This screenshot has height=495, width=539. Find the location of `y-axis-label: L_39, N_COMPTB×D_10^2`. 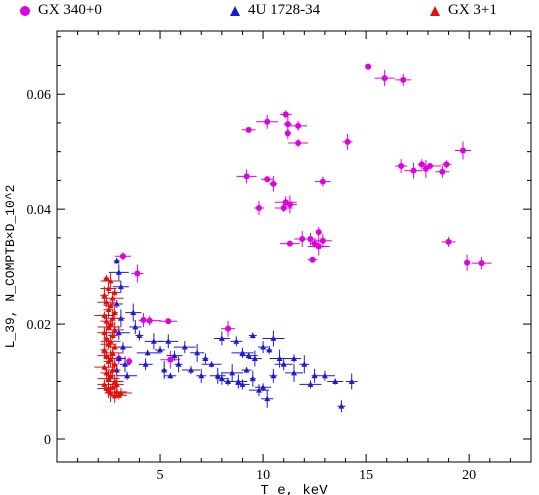

y-axis-label: L_39, N_COMPTB×D_10^2 is located at coordinates (10, 267).